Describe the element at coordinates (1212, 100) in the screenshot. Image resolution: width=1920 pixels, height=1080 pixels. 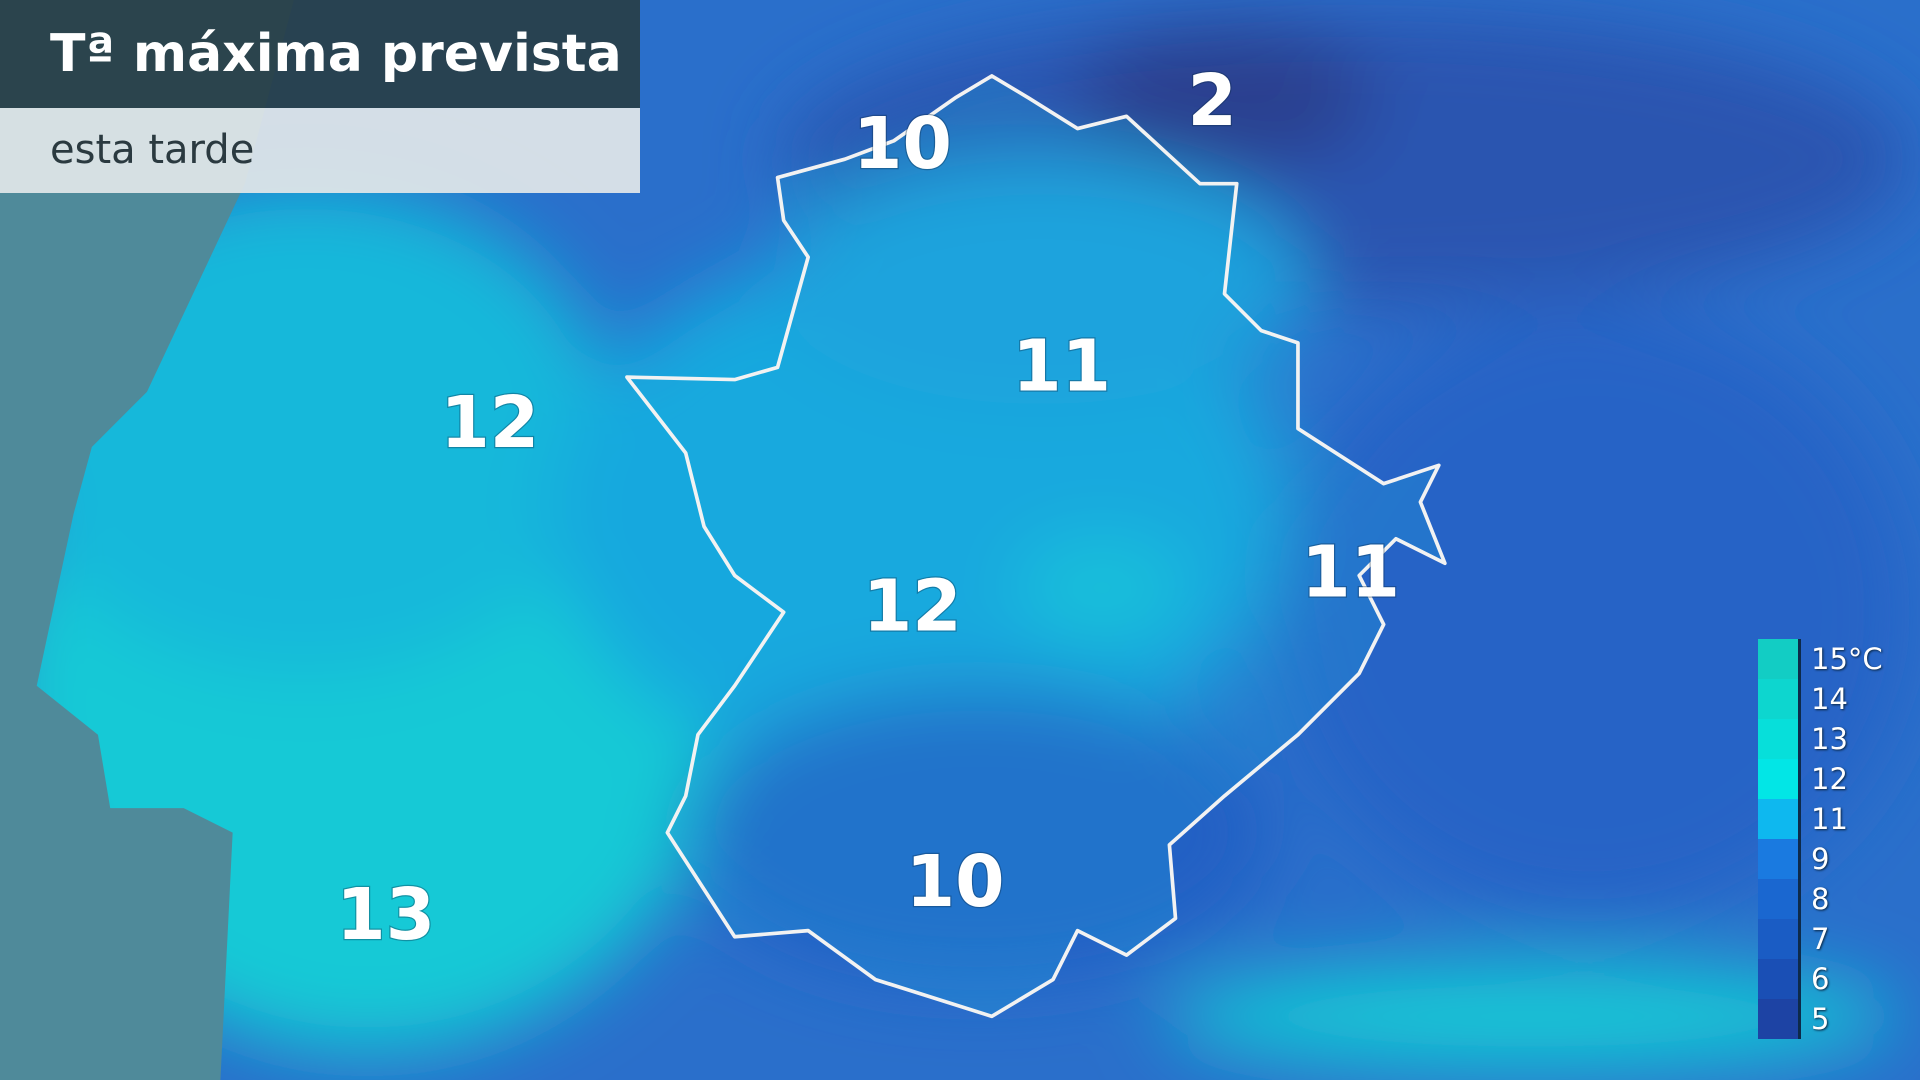
I see `temp-label: 2` at that location.